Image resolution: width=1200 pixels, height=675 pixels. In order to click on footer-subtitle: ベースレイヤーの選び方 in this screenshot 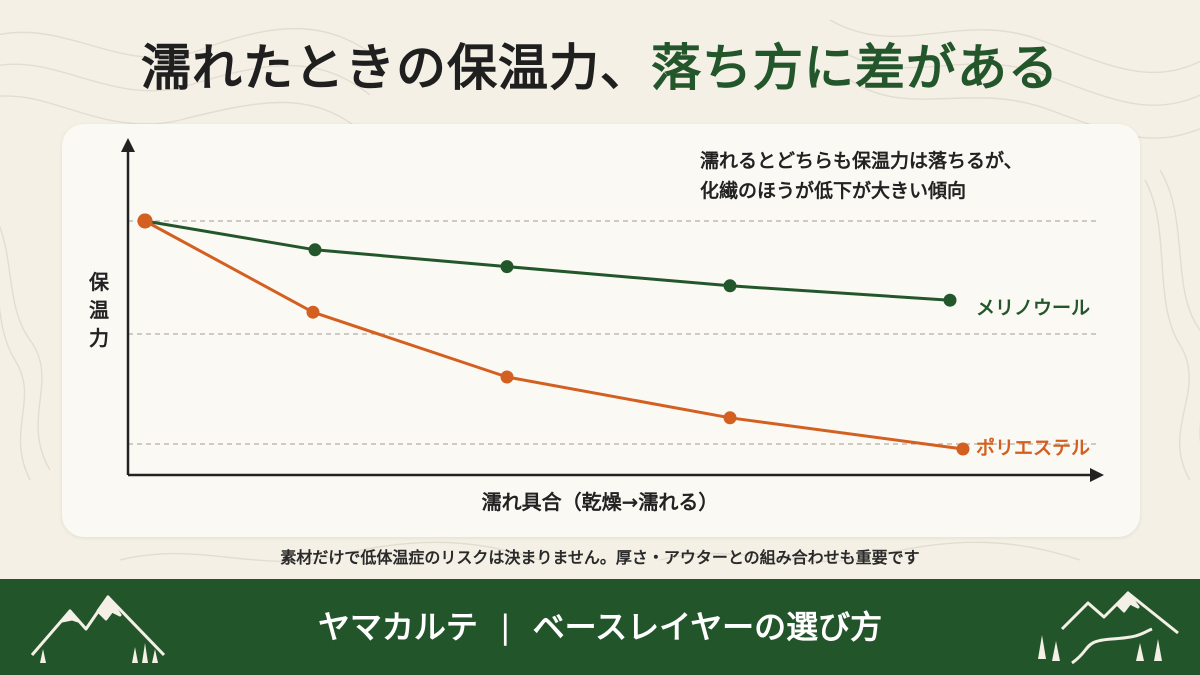, I will do `click(707, 627)`.